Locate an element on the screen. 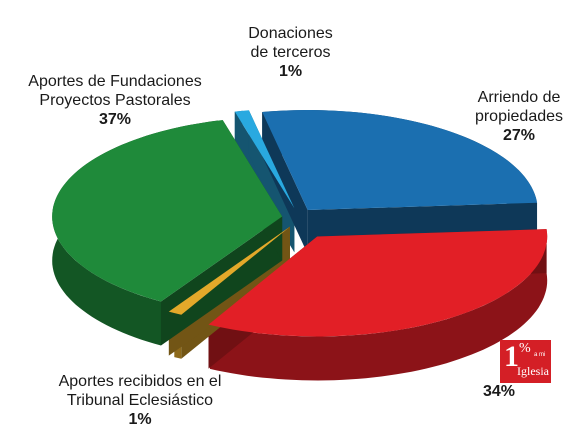 The width and height of the screenshot is (587, 447). slice-donaciones is located at coordinates (264, 159).